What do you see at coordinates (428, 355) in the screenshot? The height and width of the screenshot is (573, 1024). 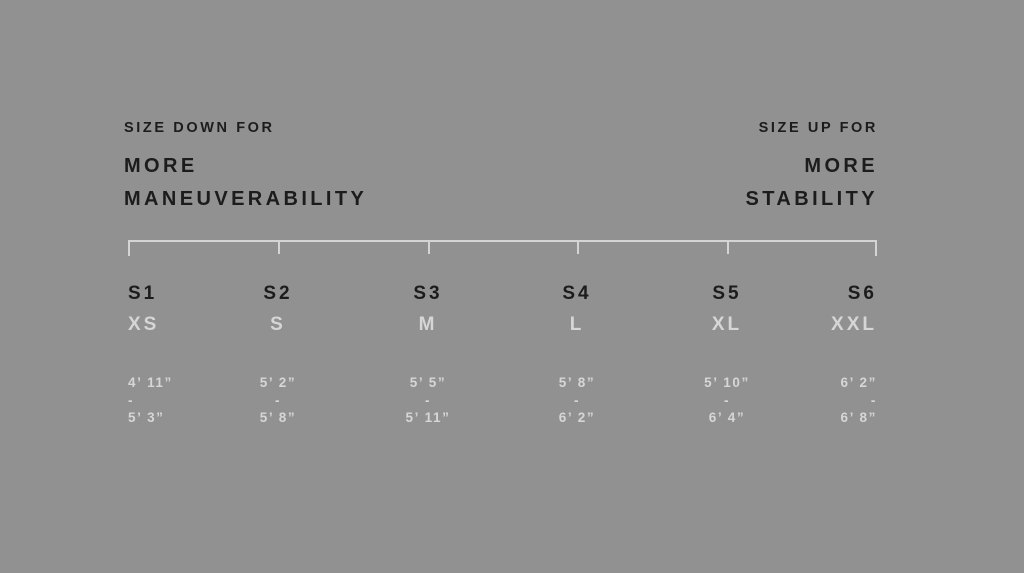 I see `size-column-s3: S3 M 5’ 5” - 5’ 11”` at bounding box center [428, 355].